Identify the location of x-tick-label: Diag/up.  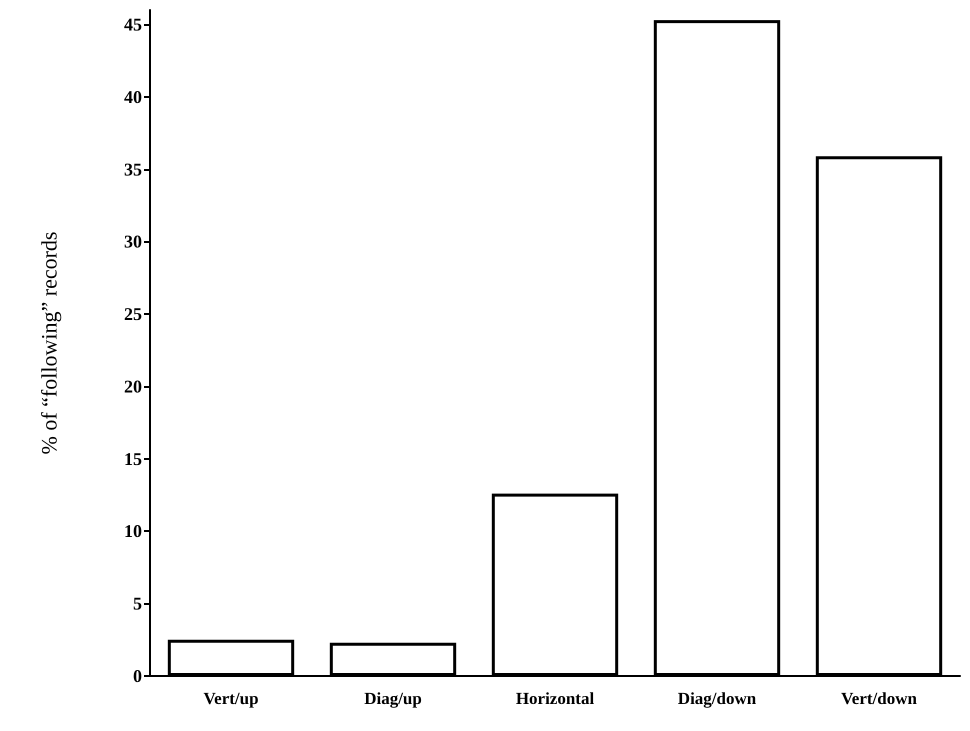
(393, 698).